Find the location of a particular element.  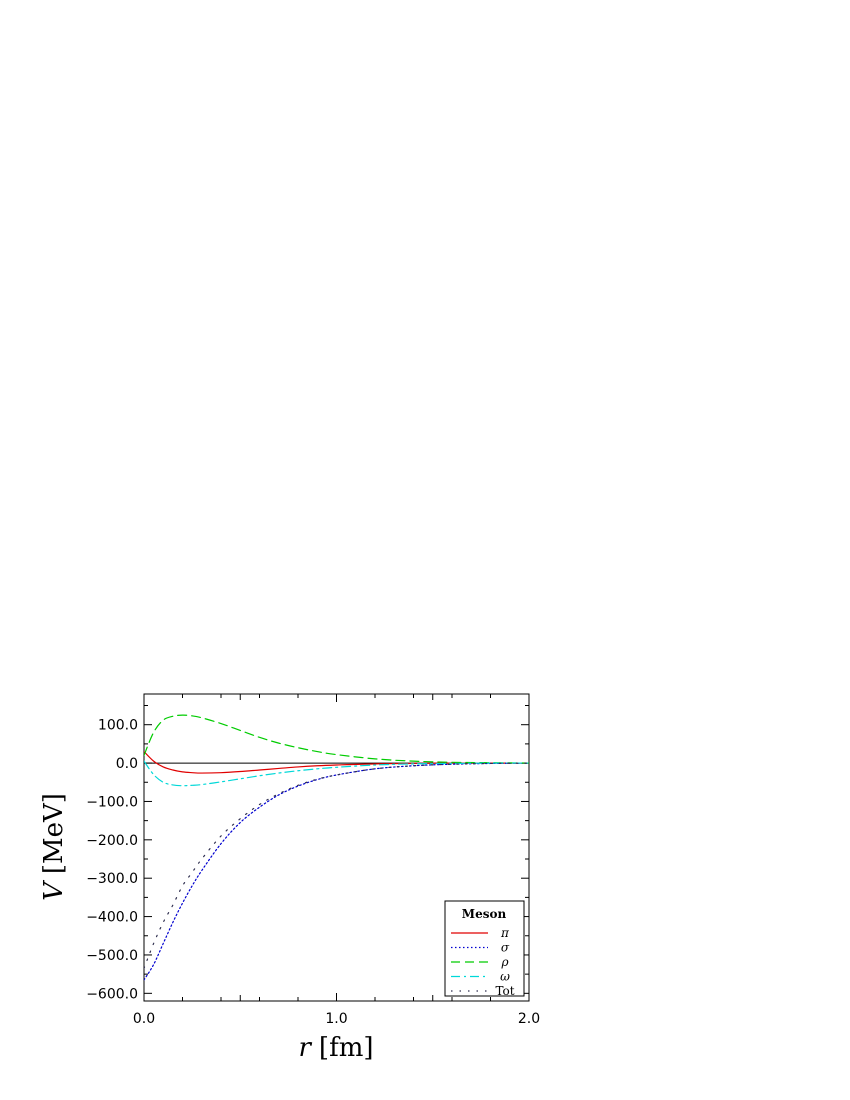

y-axis-unit: [MeV] is located at coordinates (54, 833).